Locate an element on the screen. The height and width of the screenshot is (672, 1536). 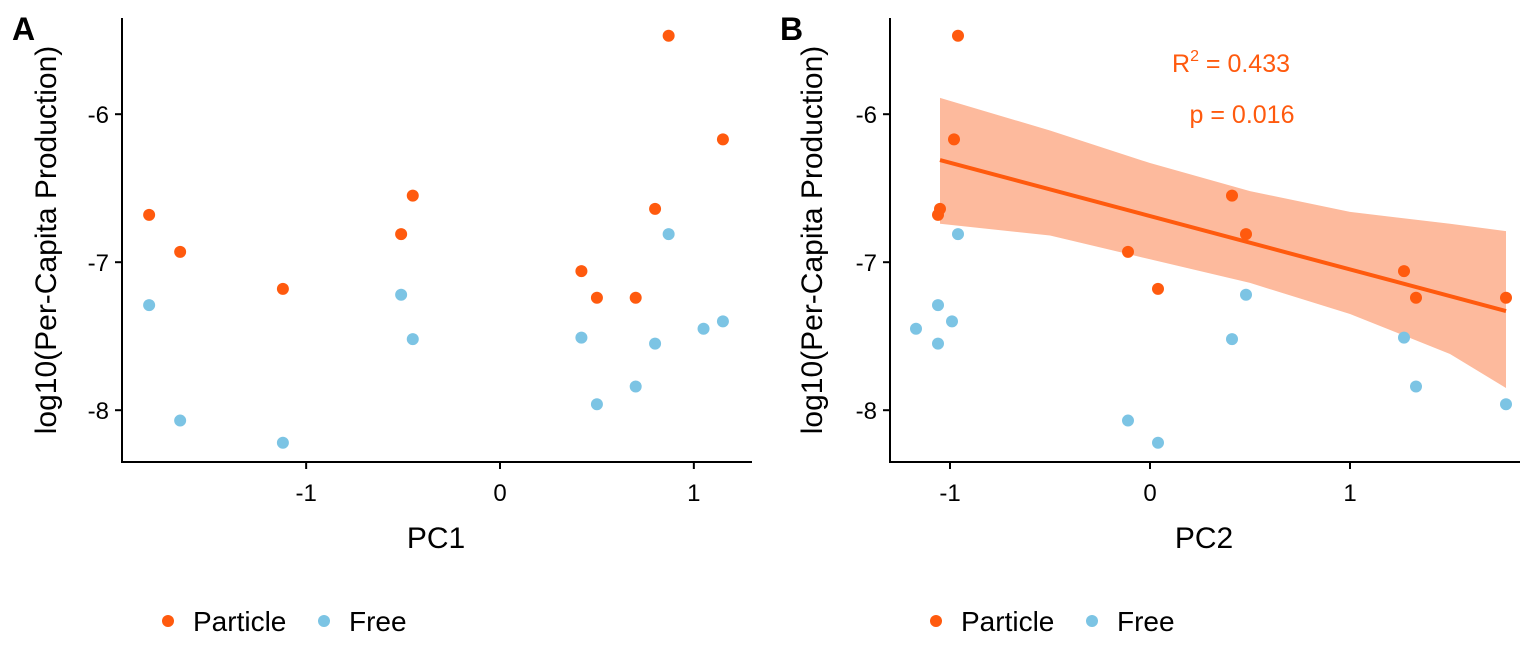
panel-label: A is located at coordinates (23, 29).